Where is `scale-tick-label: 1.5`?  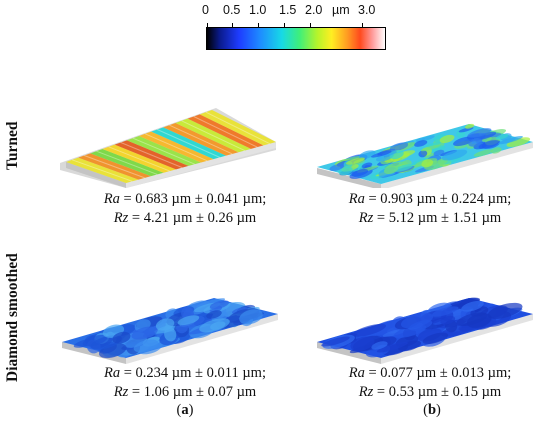
scale-tick-label: 1.5 is located at coordinates (288, 10).